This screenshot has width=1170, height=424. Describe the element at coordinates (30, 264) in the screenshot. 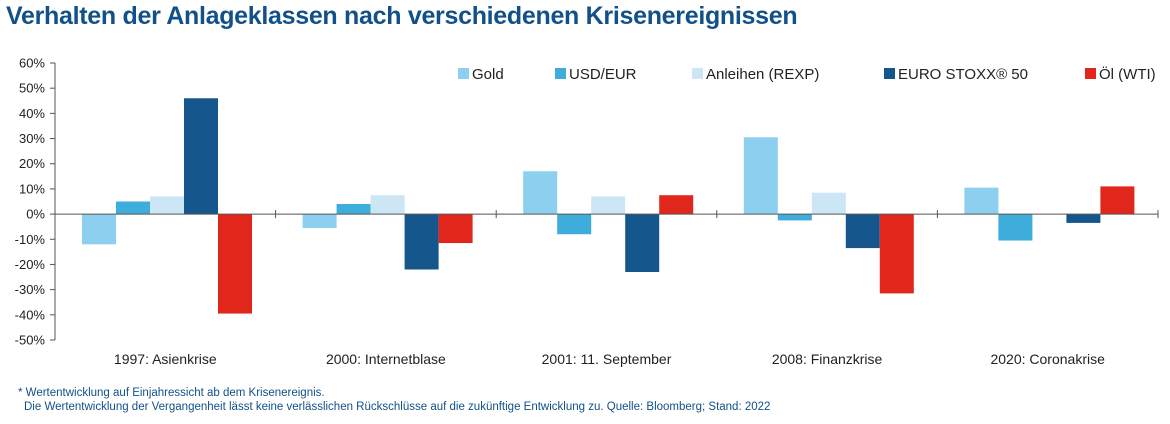

I see `y-tick-label: -20%` at that location.